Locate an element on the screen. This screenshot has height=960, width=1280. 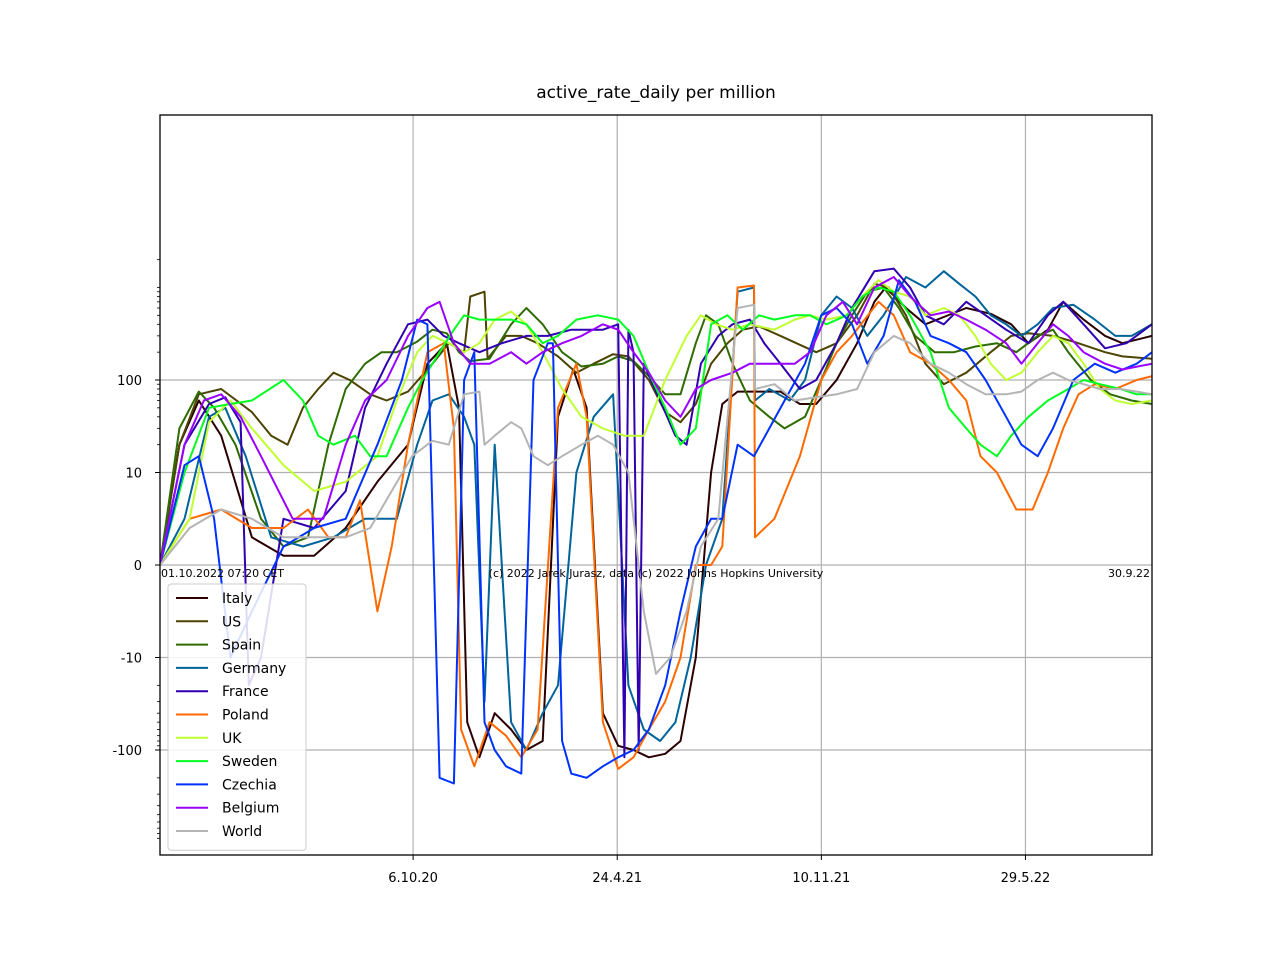
y-tick-label: 10 is located at coordinates (133, 474).